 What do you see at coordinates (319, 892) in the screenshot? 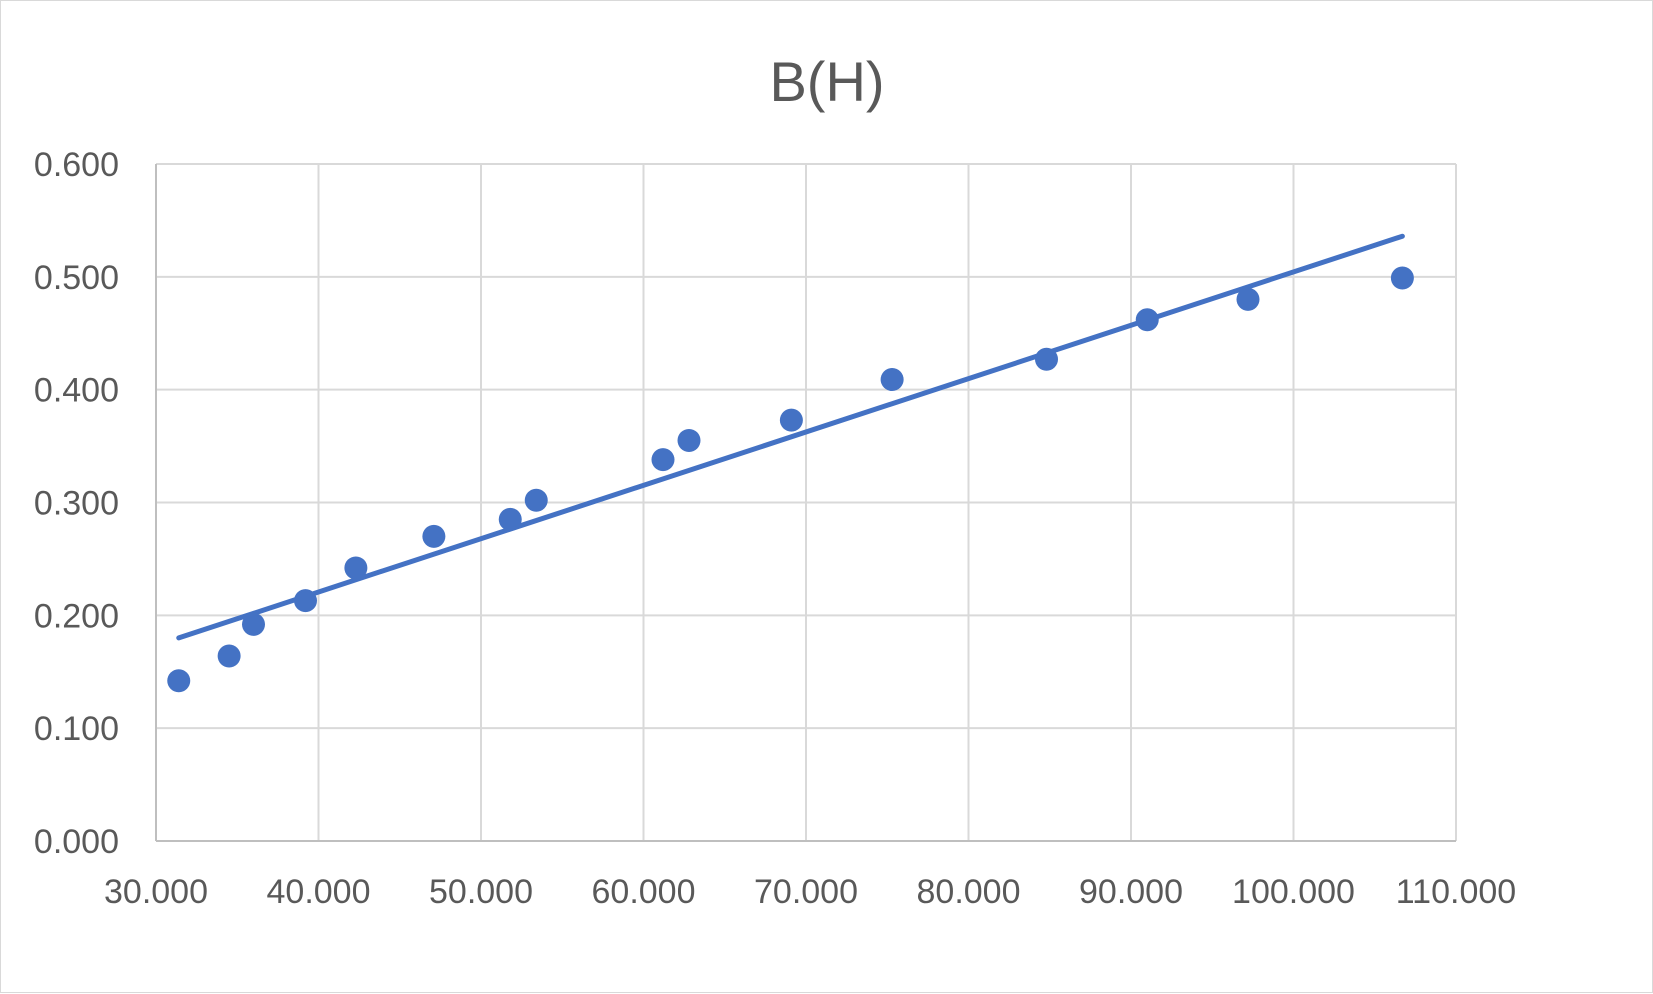
I see `x-tick-label: 40.000` at bounding box center [319, 892].